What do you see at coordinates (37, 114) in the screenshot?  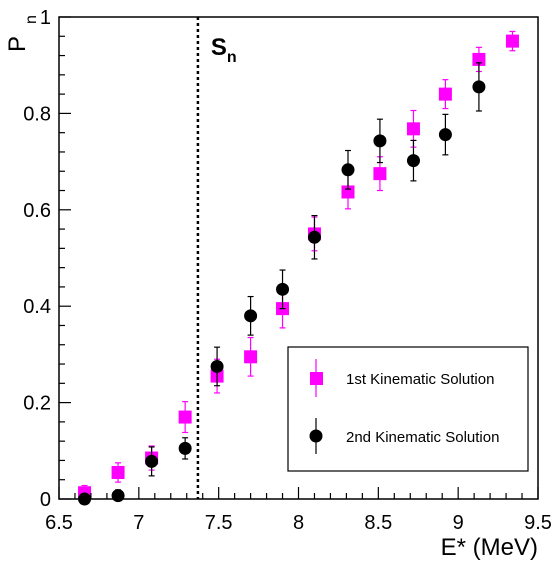 I see `y-tick-label: 0.8` at bounding box center [37, 114].